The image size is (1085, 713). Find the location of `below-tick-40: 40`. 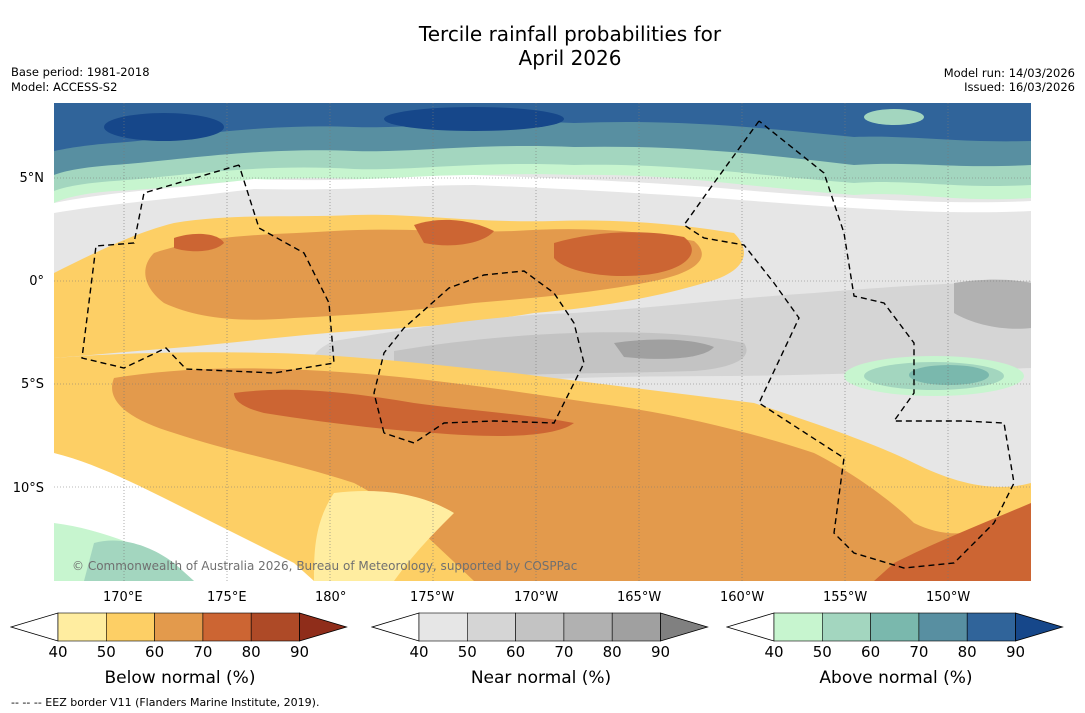

below-tick-40: 40 is located at coordinates (58, 652).